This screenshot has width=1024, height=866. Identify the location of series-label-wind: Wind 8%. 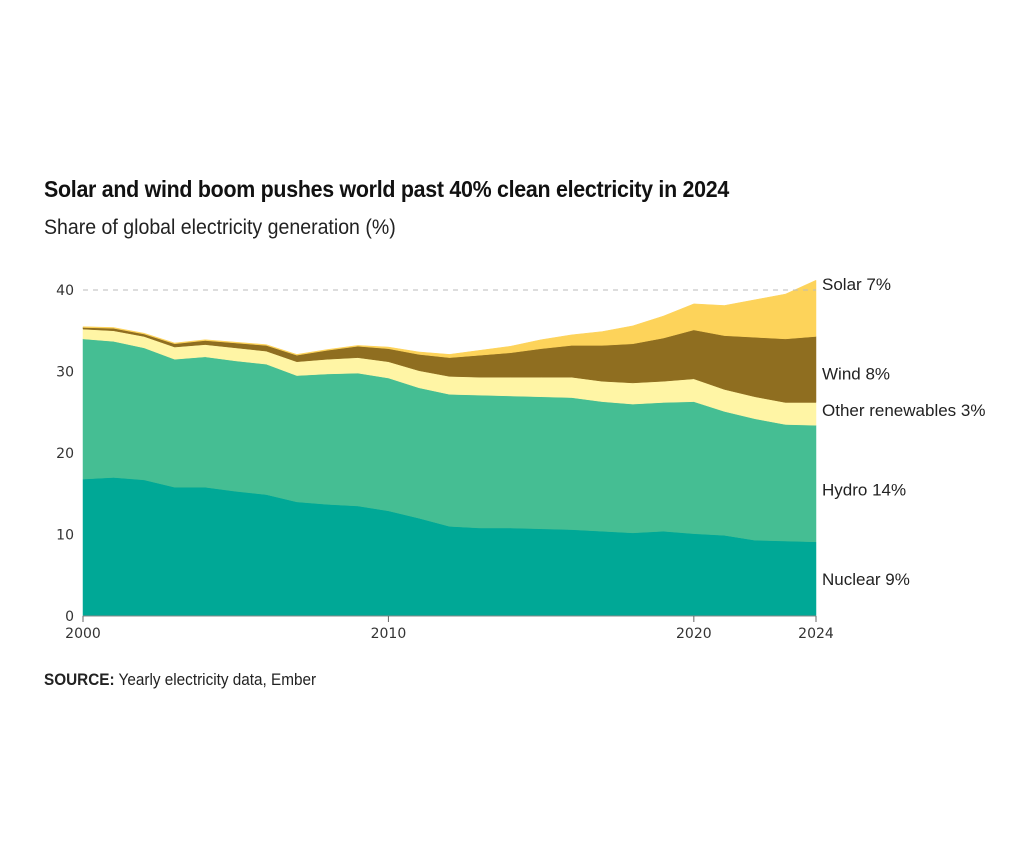
(856, 373).